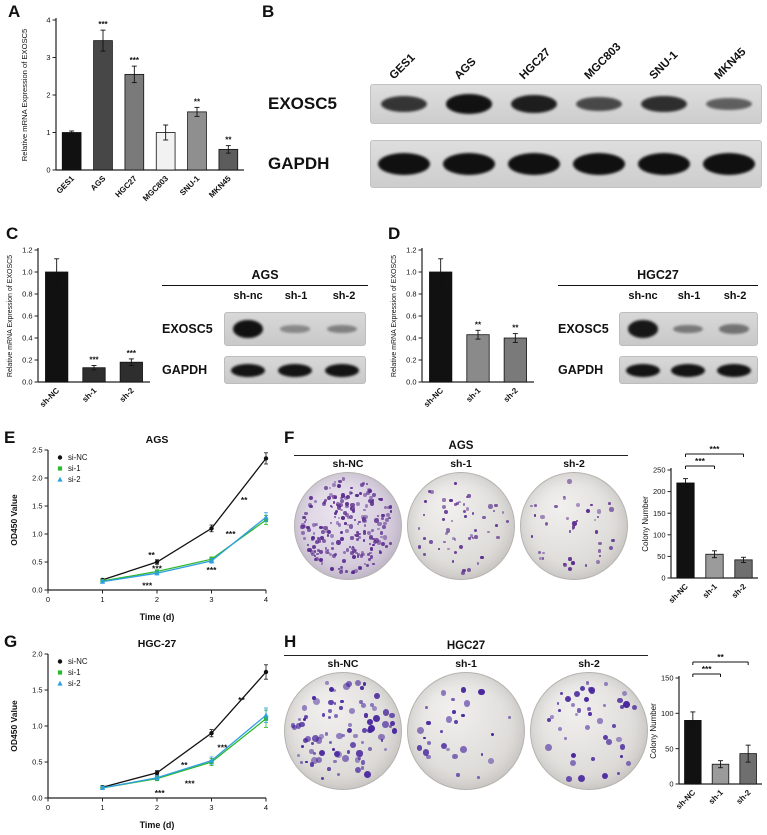  What do you see at coordinates (265, 275) in the screenshot?
I see `blot-title: AGS` at bounding box center [265, 275].